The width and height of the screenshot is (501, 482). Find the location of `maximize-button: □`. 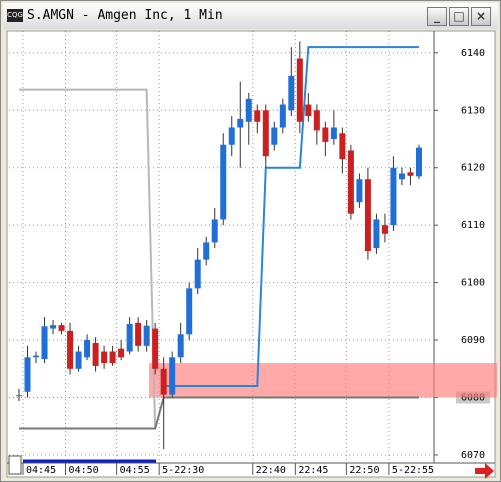

maximize-button: □ is located at coordinates (459, 16).